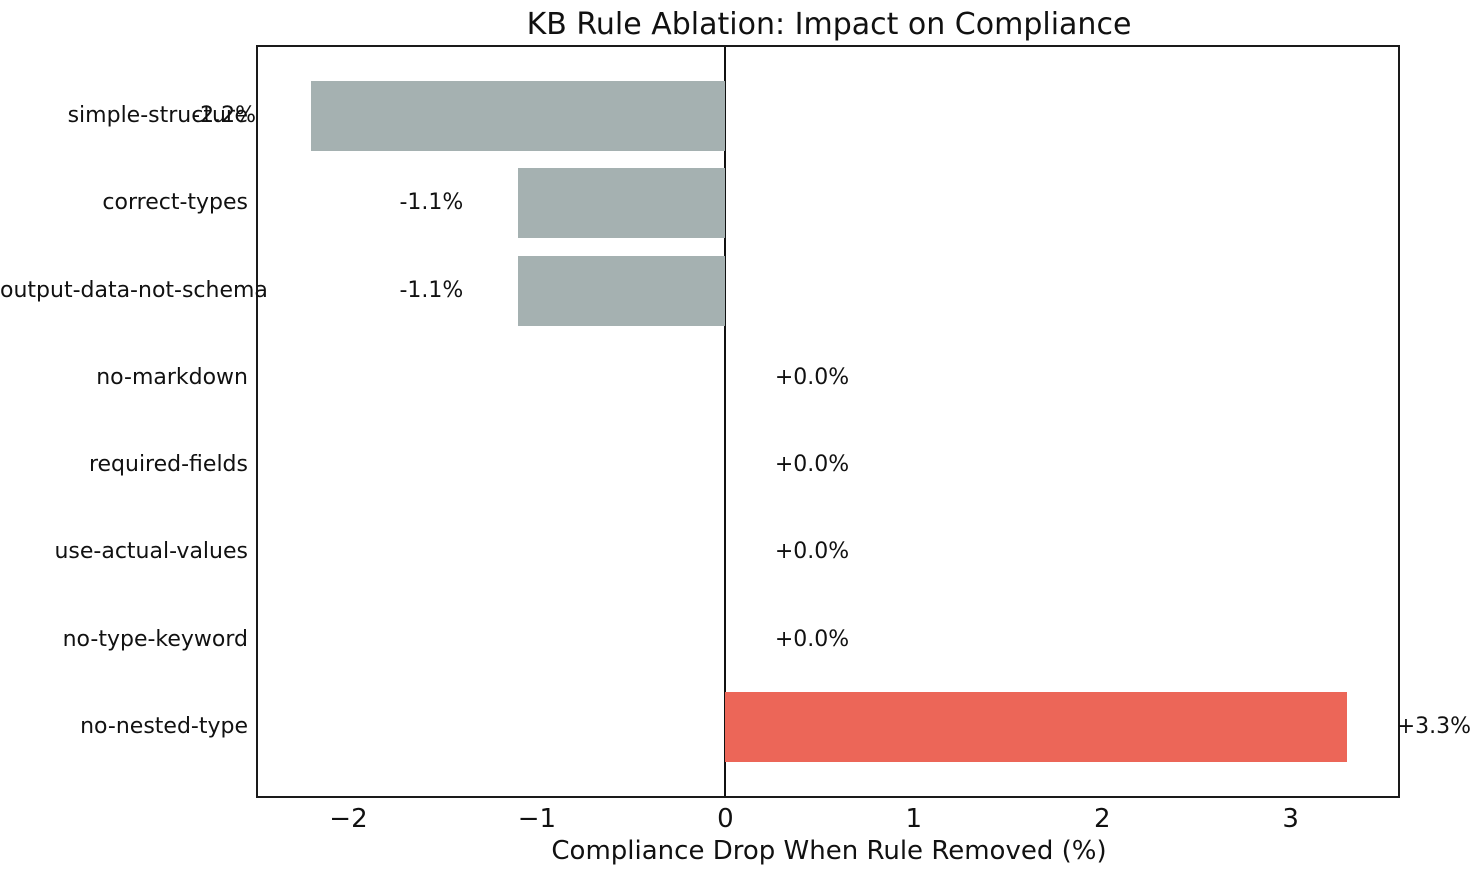  What do you see at coordinates (725, 421) in the screenshot?
I see `zero-line` at bounding box center [725, 421].